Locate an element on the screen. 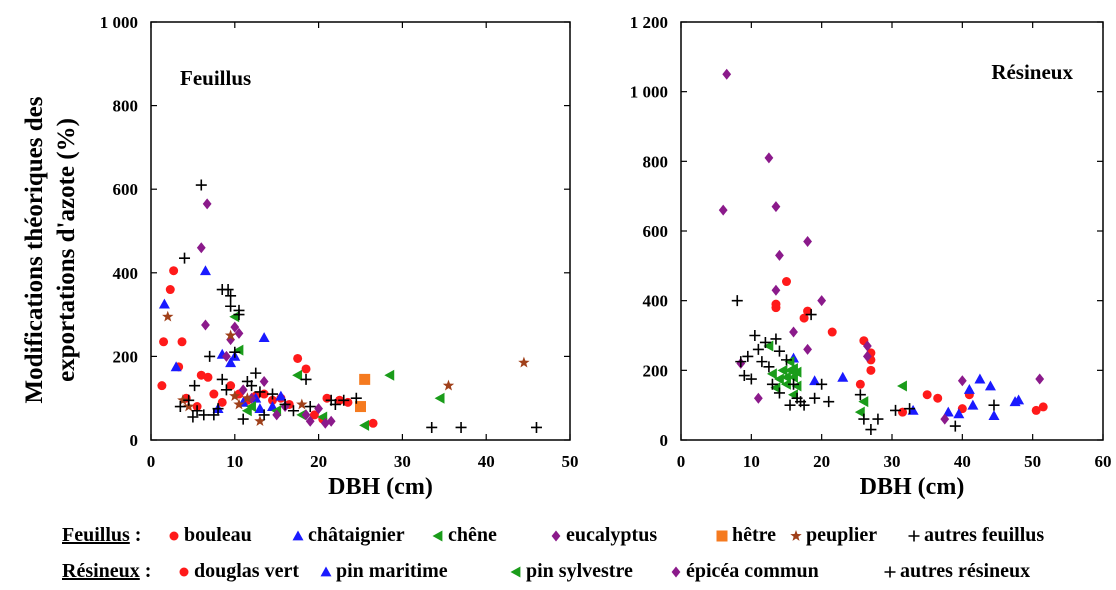  feuillus-series-bouleau is located at coordinates (267, 347).